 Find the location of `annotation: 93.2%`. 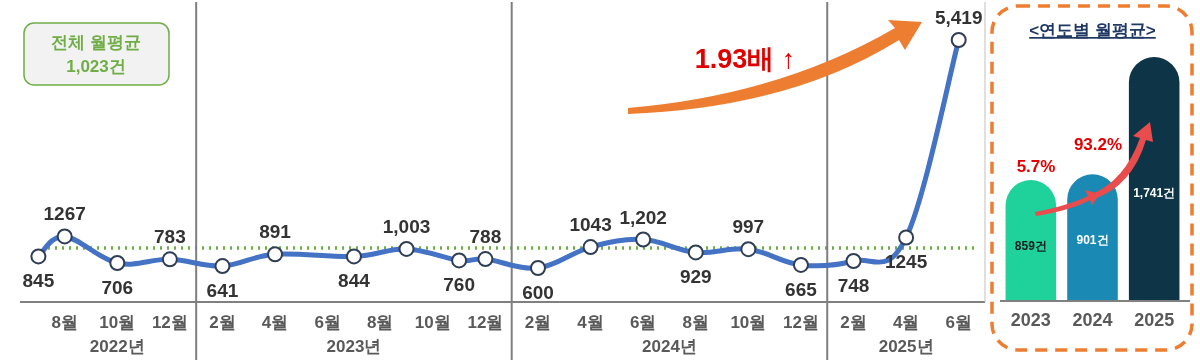

annotation: 93.2% is located at coordinates (1098, 144).